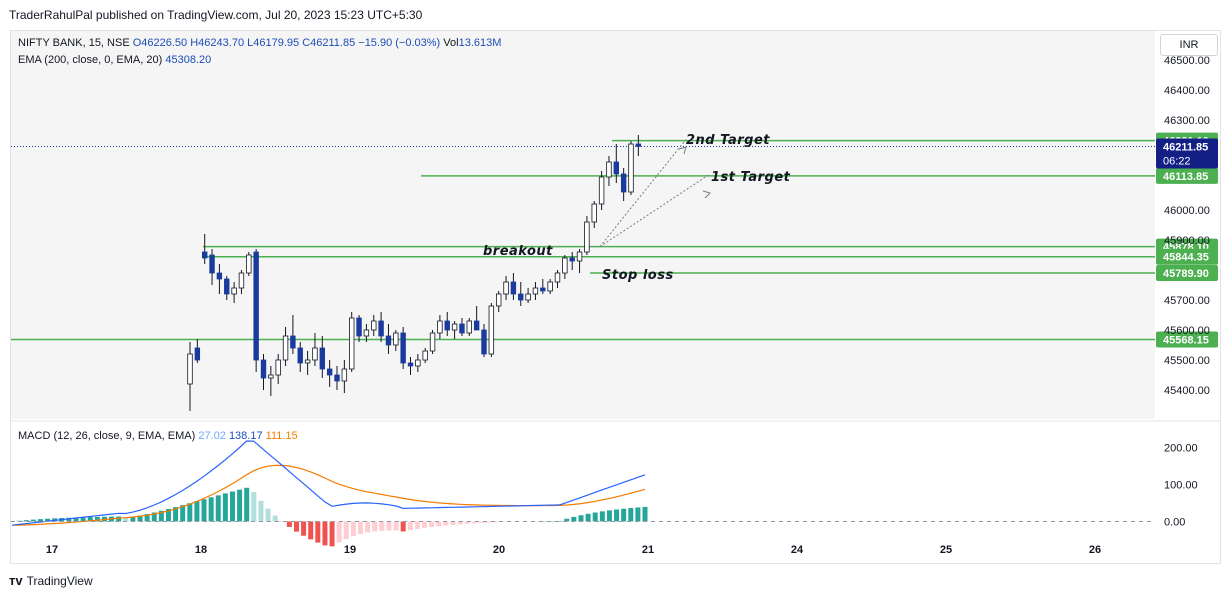 This screenshot has width=1232, height=598. Describe the element at coordinates (16, 580) in the screenshot. I see `tradingview-logo-icon: ᴛᴠ` at that location.